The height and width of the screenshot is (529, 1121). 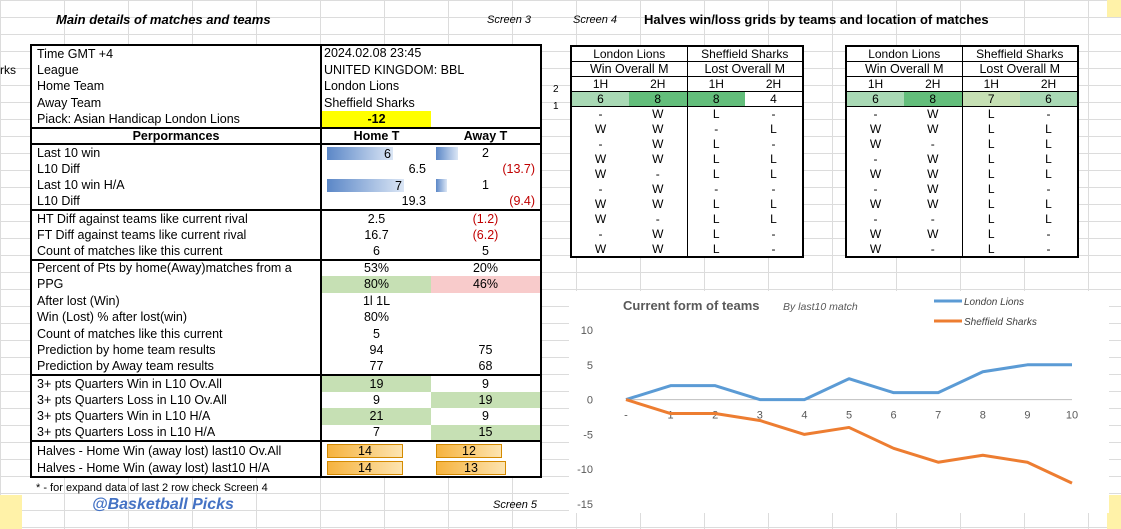 I want to click on perf-label: HT Diff against teams like current rival, so click(x=176, y=218).